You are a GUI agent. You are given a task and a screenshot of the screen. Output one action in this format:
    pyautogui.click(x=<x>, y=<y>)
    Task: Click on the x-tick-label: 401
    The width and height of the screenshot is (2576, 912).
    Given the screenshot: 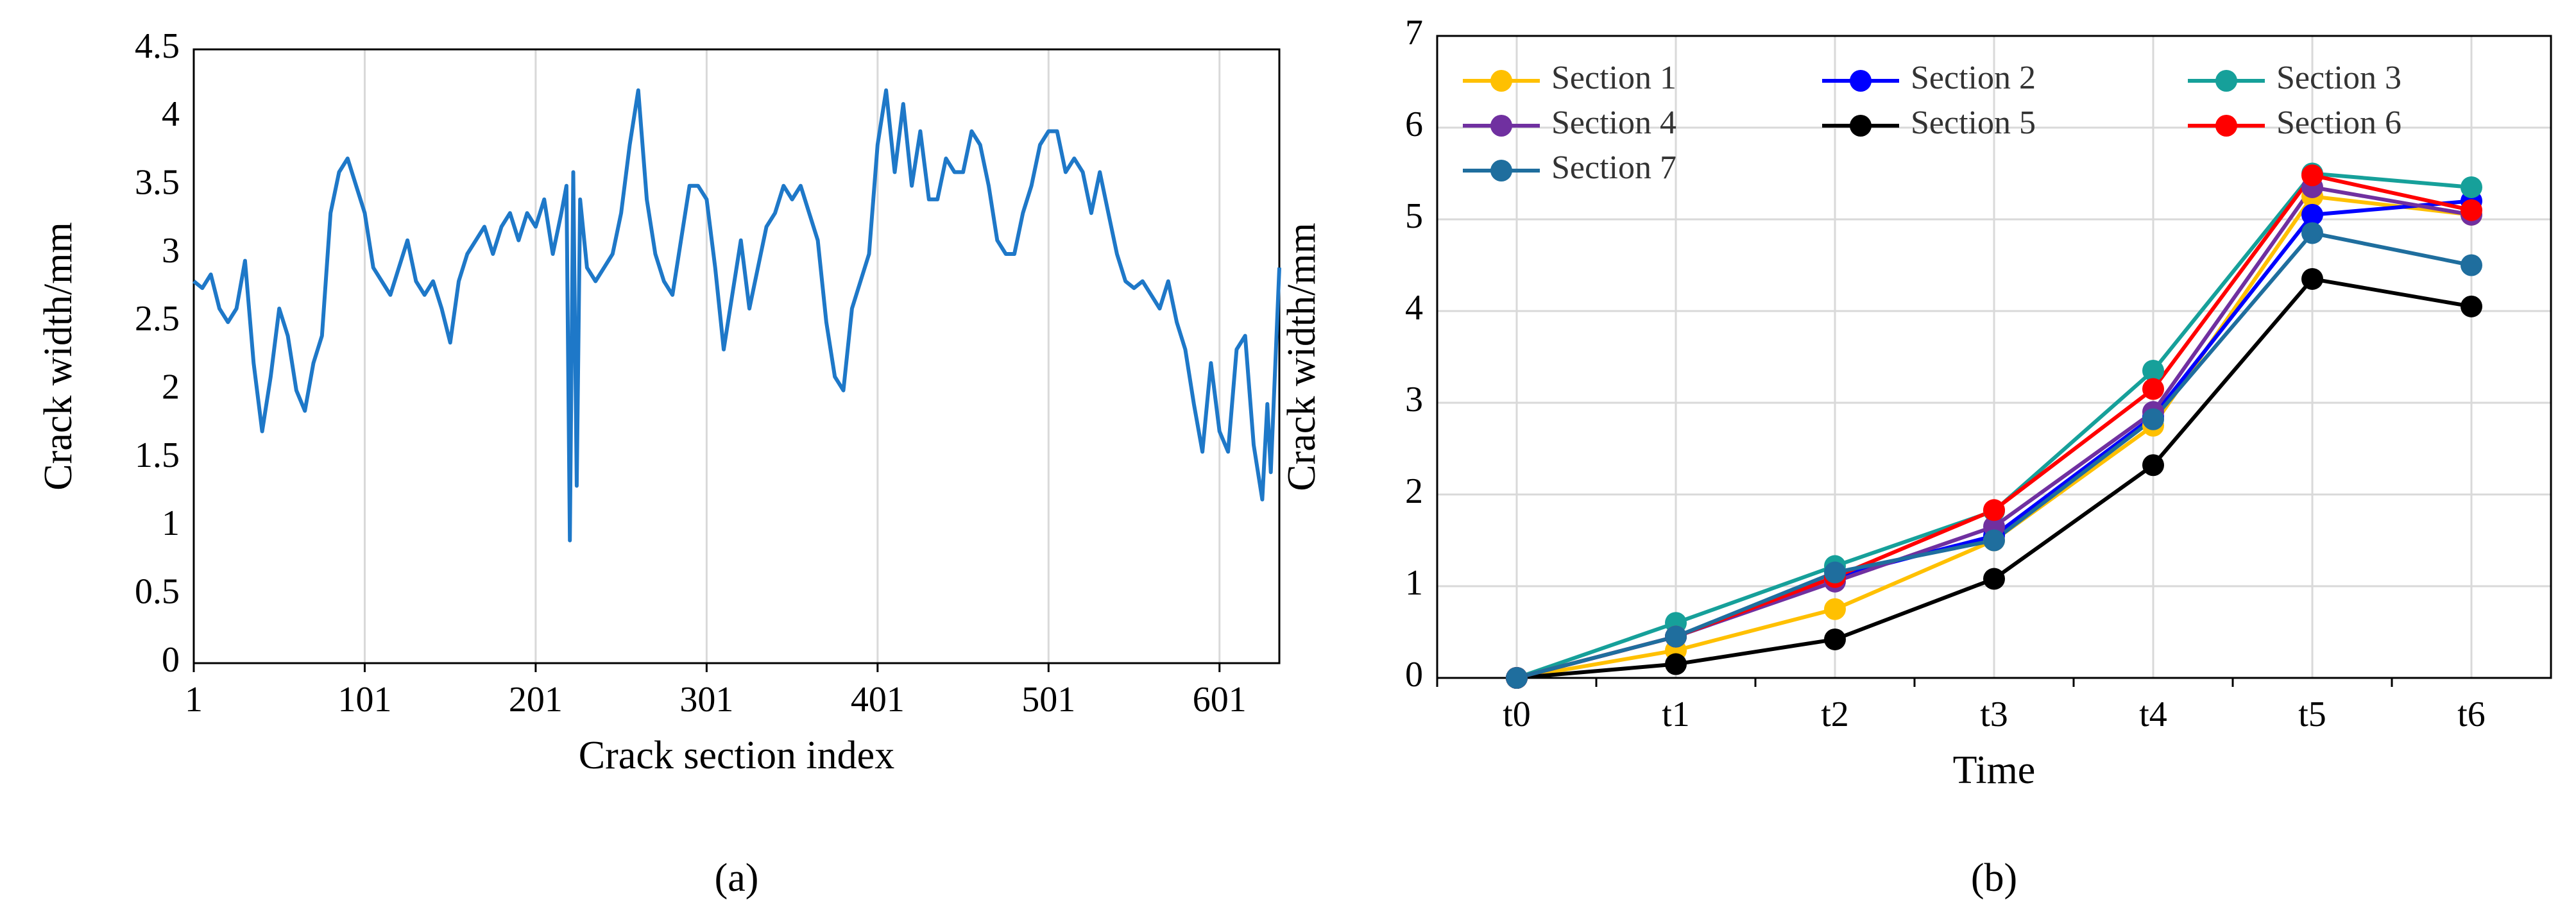 What is the action you would take?
    pyautogui.click(x=878, y=700)
    